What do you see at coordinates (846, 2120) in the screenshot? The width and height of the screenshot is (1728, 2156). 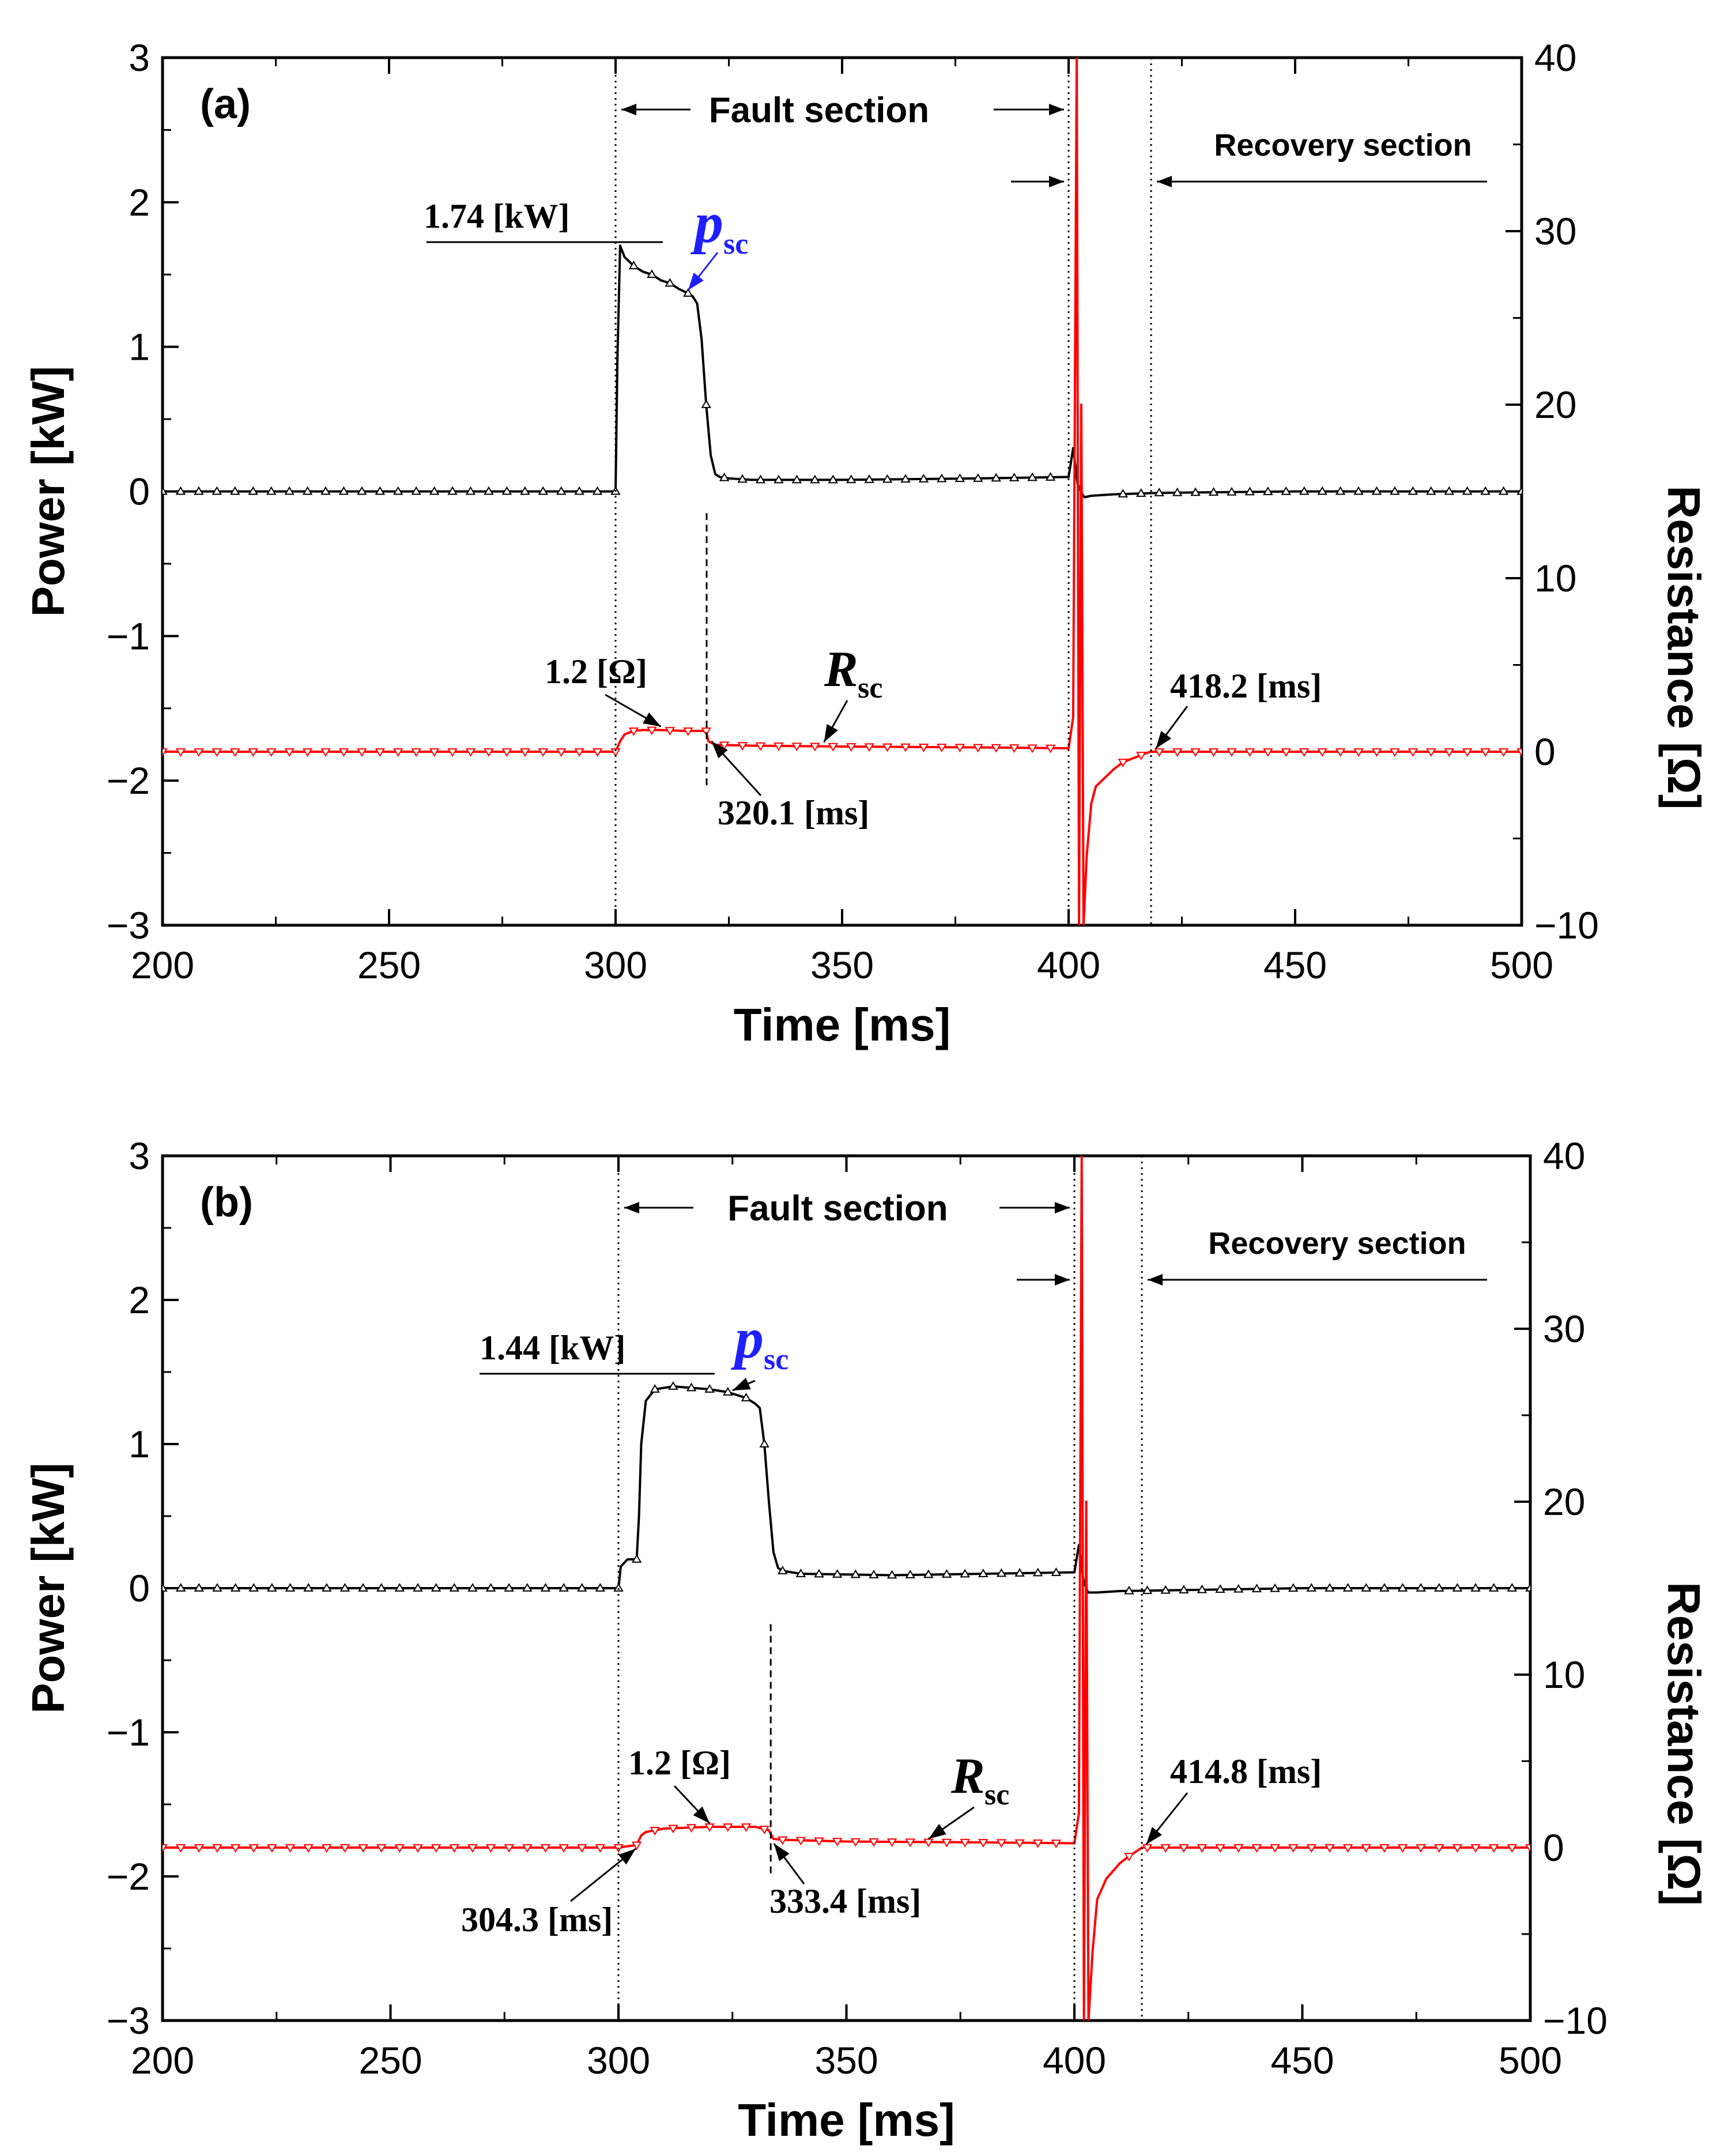 I see `x-axis-label: Time [ms]` at bounding box center [846, 2120].